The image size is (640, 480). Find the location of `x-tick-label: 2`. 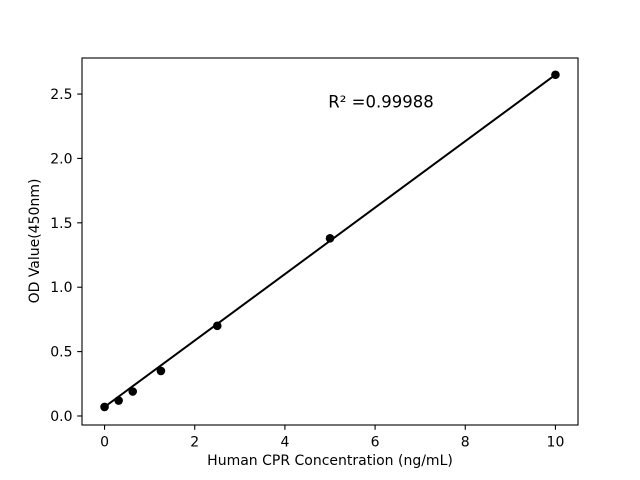

x-tick-label: 2 is located at coordinates (194, 443).